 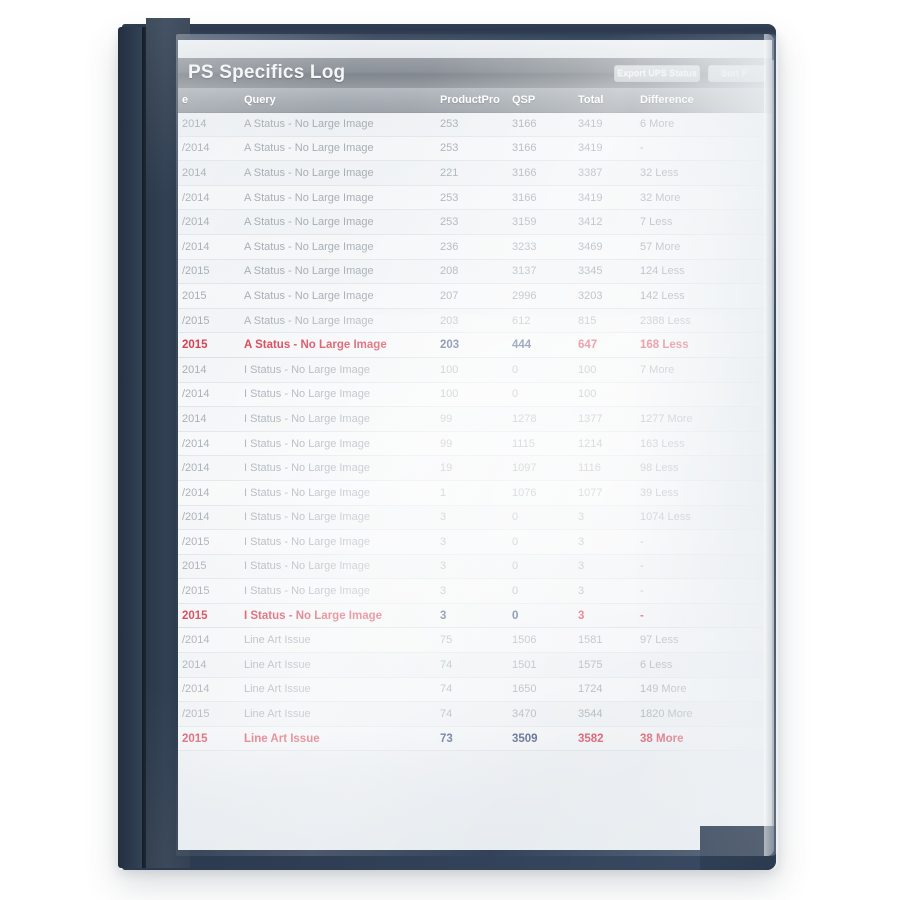 What do you see at coordinates (590, 172) in the screenshot?
I see `cell-total: 3387` at bounding box center [590, 172].